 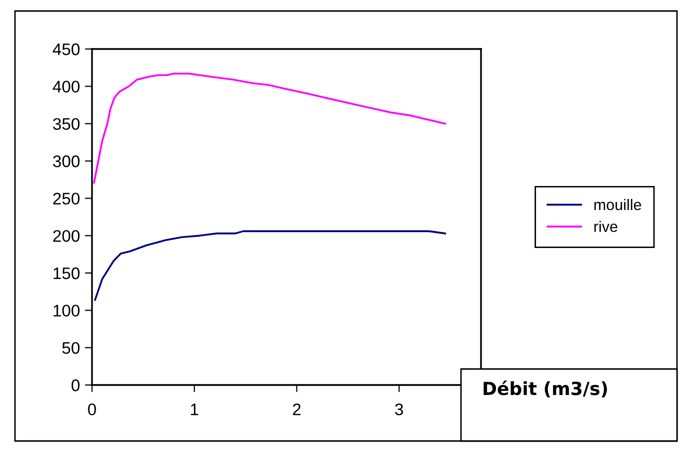 What do you see at coordinates (66, 236) in the screenshot?
I see `y-tick-label: 200` at bounding box center [66, 236].